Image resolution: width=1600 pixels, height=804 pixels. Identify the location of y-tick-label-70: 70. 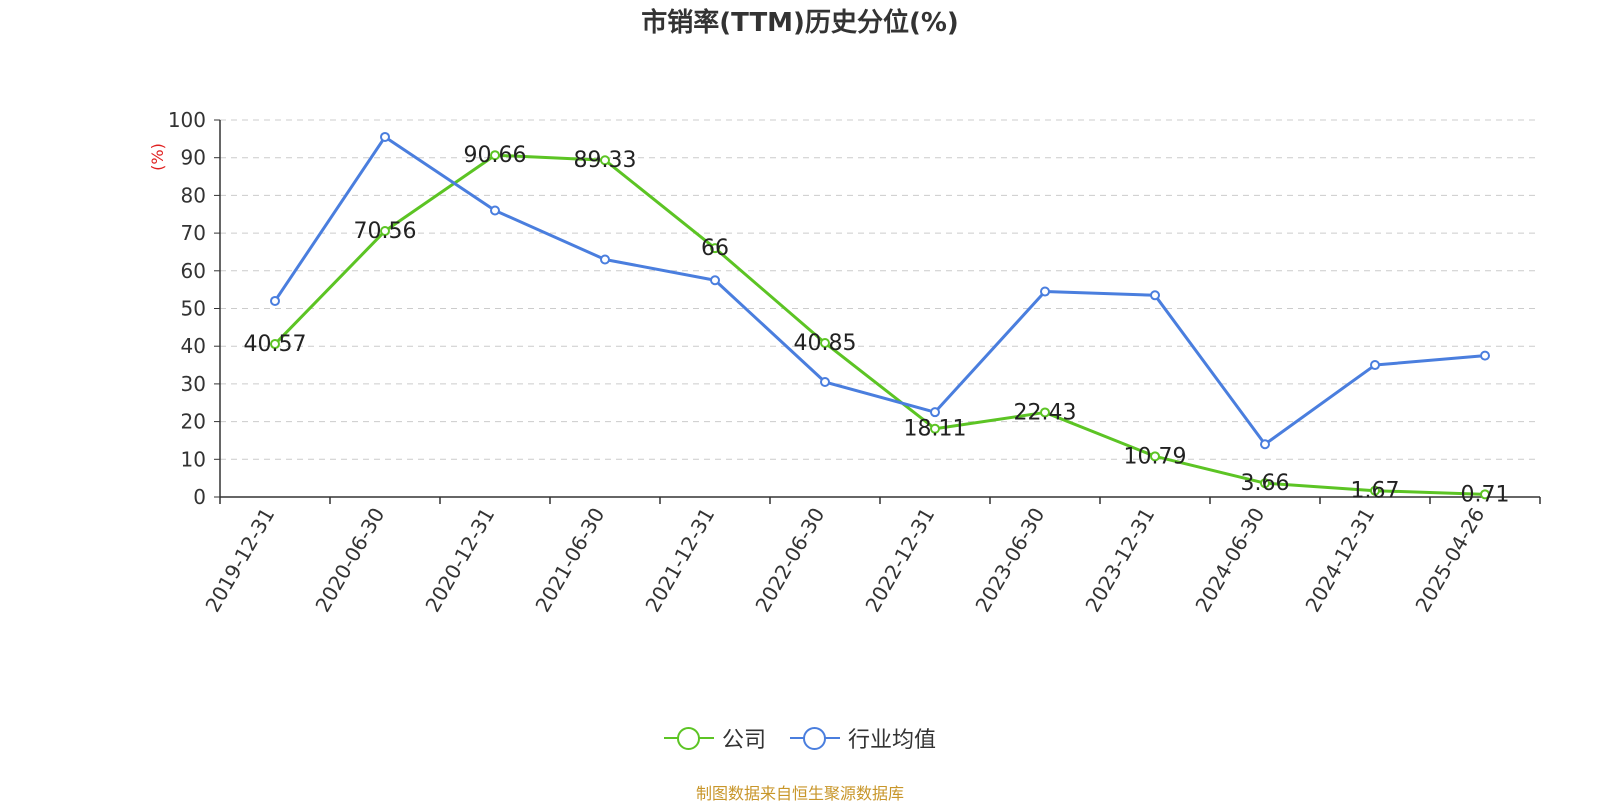
(193, 233).